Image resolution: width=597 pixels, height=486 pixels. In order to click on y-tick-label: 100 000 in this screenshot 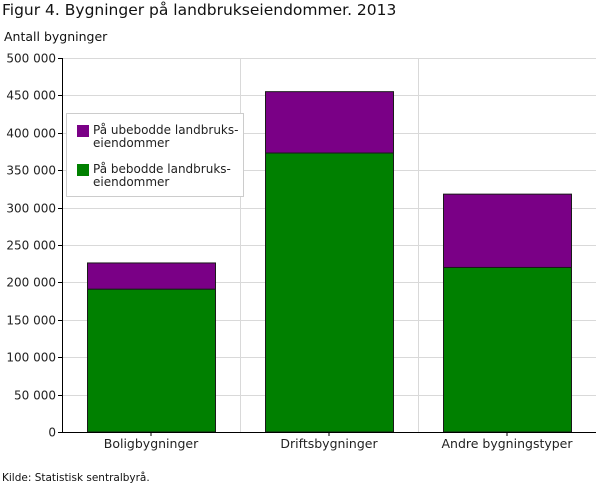, I will do `click(31, 358)`.